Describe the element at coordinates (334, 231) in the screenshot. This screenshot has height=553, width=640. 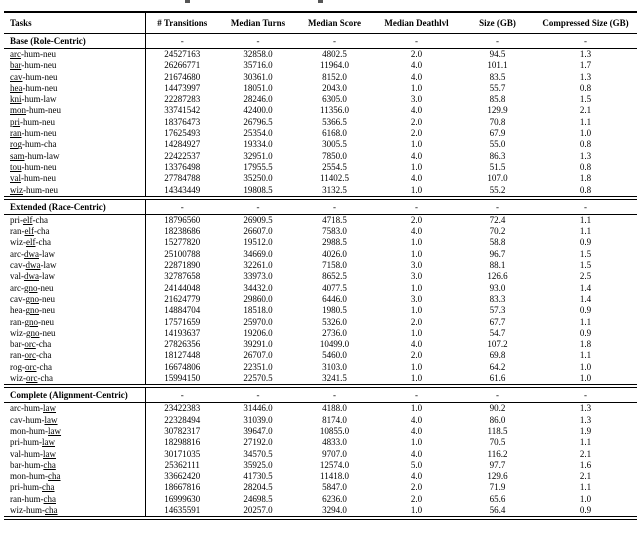
I see `value-cell: 7583.0` at that location.